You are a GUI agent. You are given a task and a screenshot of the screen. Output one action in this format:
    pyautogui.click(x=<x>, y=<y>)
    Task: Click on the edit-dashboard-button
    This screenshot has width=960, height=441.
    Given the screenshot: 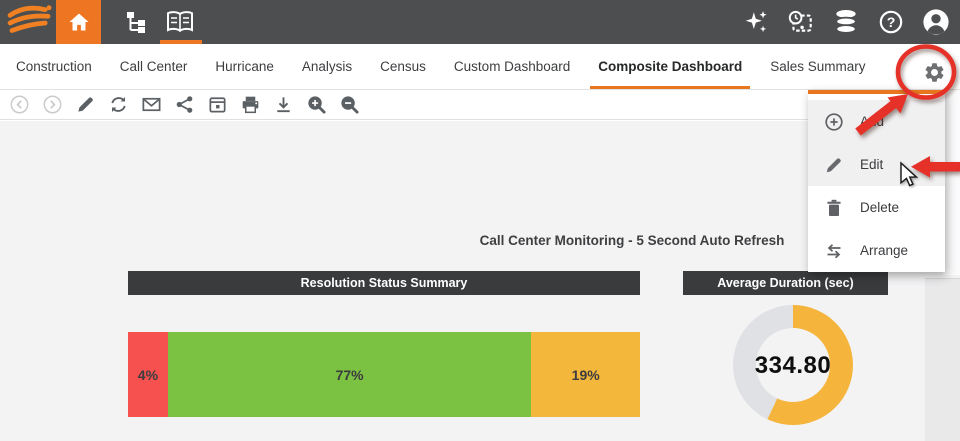 What is the action you would take?
    pyautogui.click(x=85, y=105)
    